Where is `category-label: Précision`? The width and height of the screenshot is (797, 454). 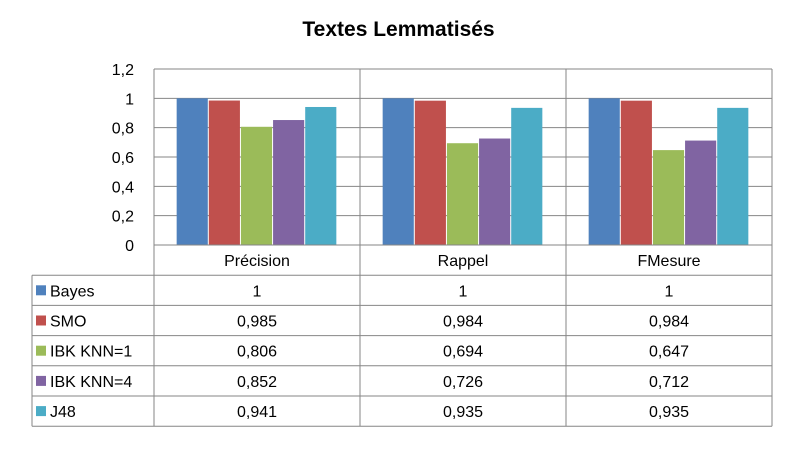 category-label: Précision is located at coordinates (257, 261).